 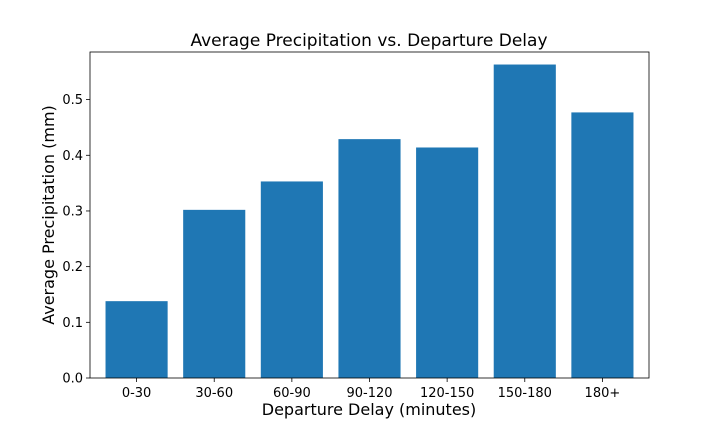 I want to click on y-tick-label: 0.3, so click(x=72, y=211).